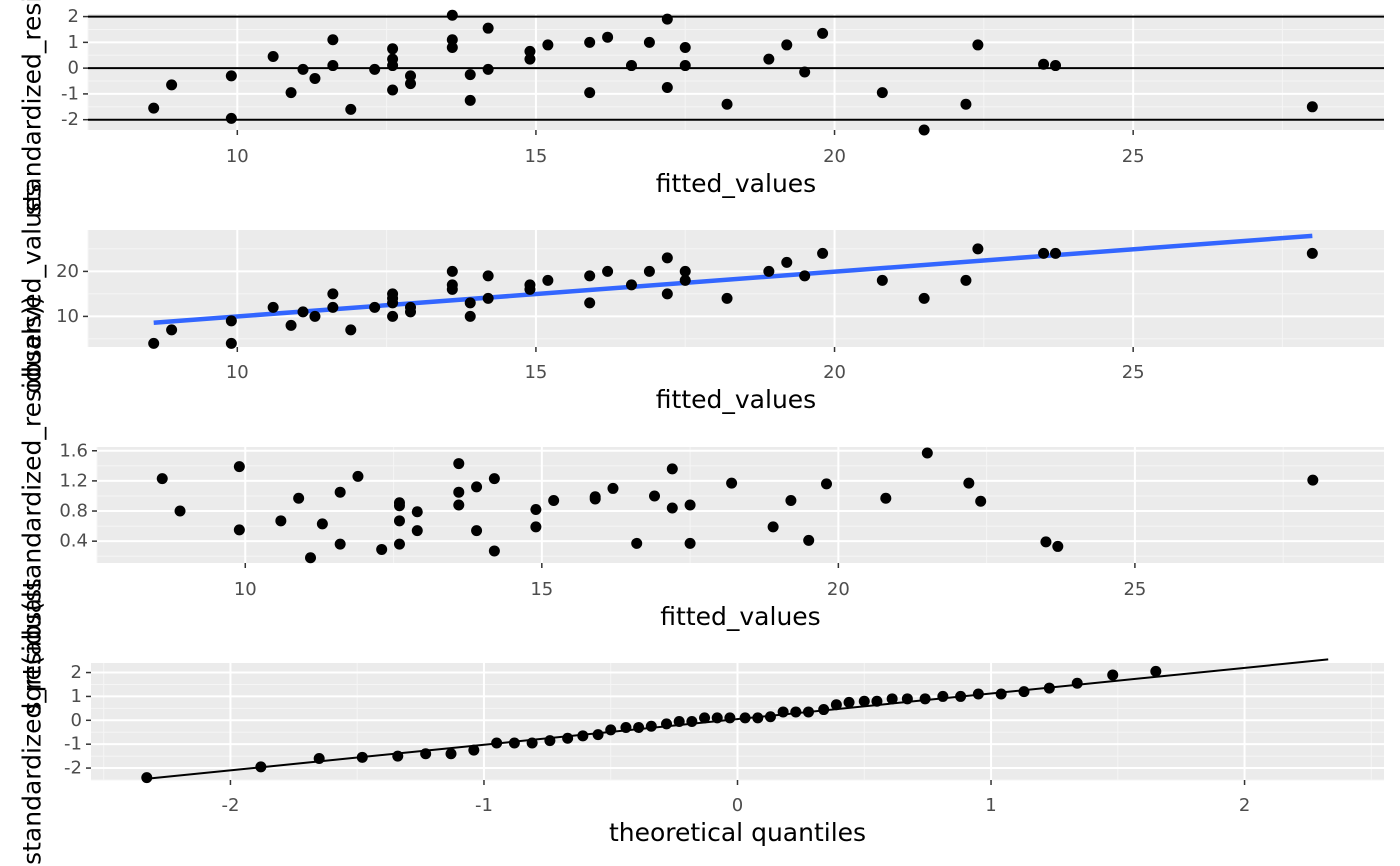 The width and height of the screenshot is (1400, 866). I want to click on y-tick-label: 1.2, so click(73, 480).